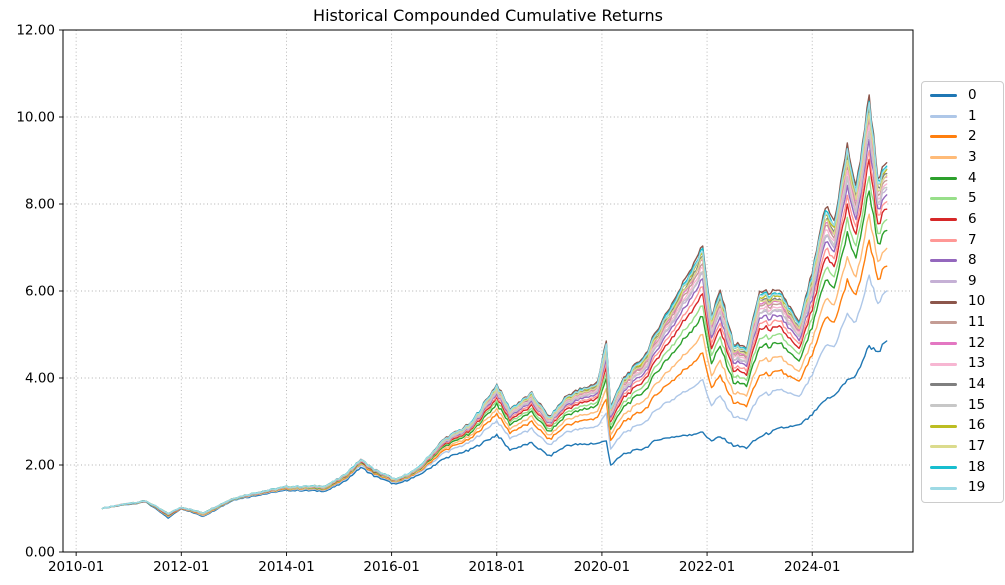 This screenshot has width=1005, height=585. I want to click on legend-entry: 15, so click(963, 406).